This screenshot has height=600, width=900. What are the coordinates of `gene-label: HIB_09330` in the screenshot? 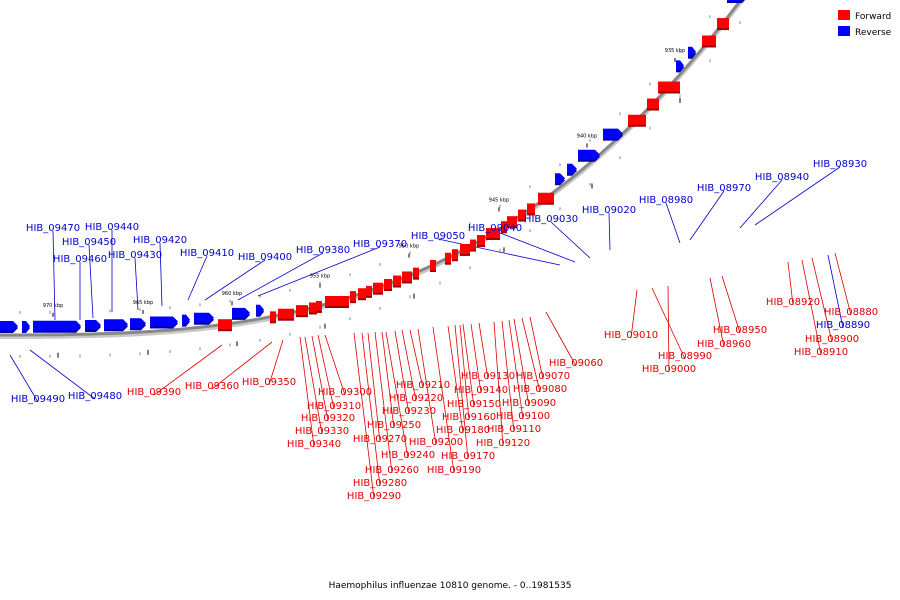 It's located at (322, 431).